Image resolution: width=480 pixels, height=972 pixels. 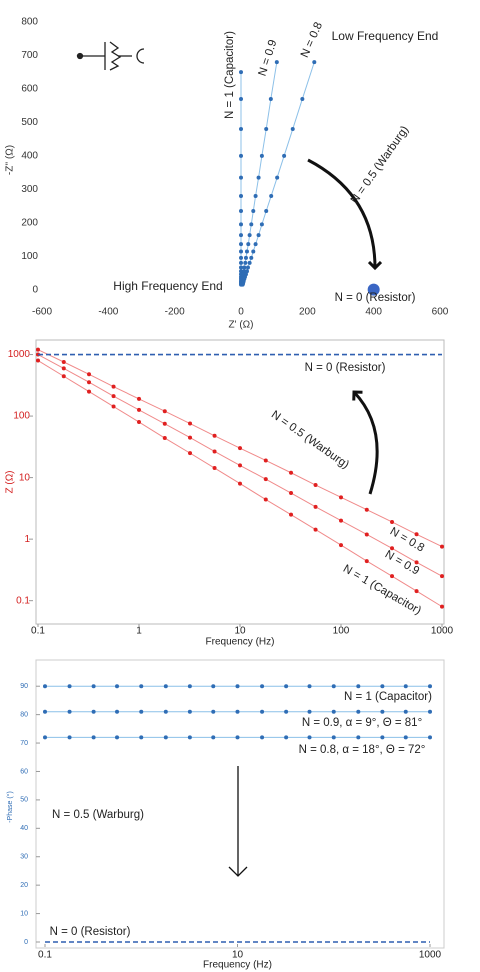 I want to click on y-tick-label: 70, so click(x=24, y=743).